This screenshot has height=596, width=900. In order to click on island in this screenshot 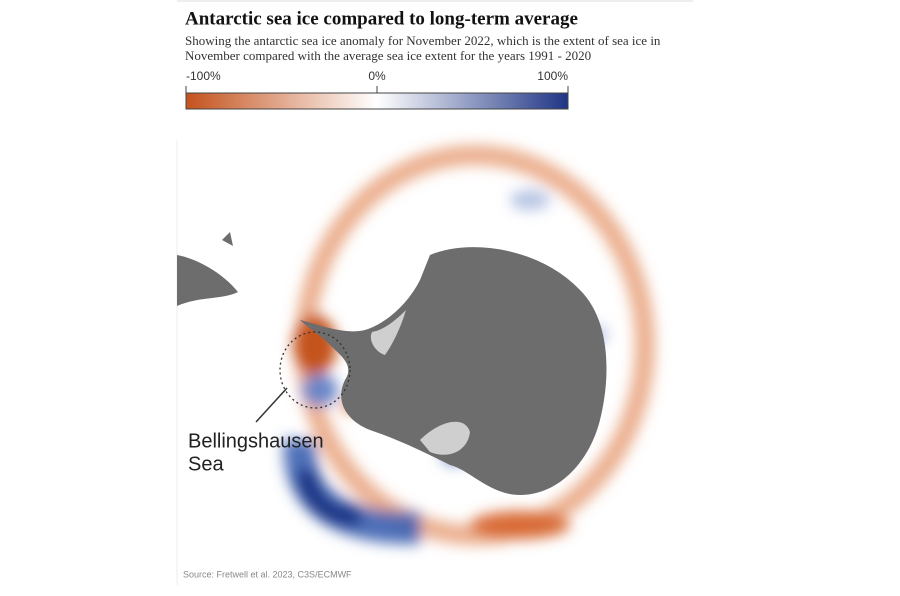, I will do `click(227, 239)`.